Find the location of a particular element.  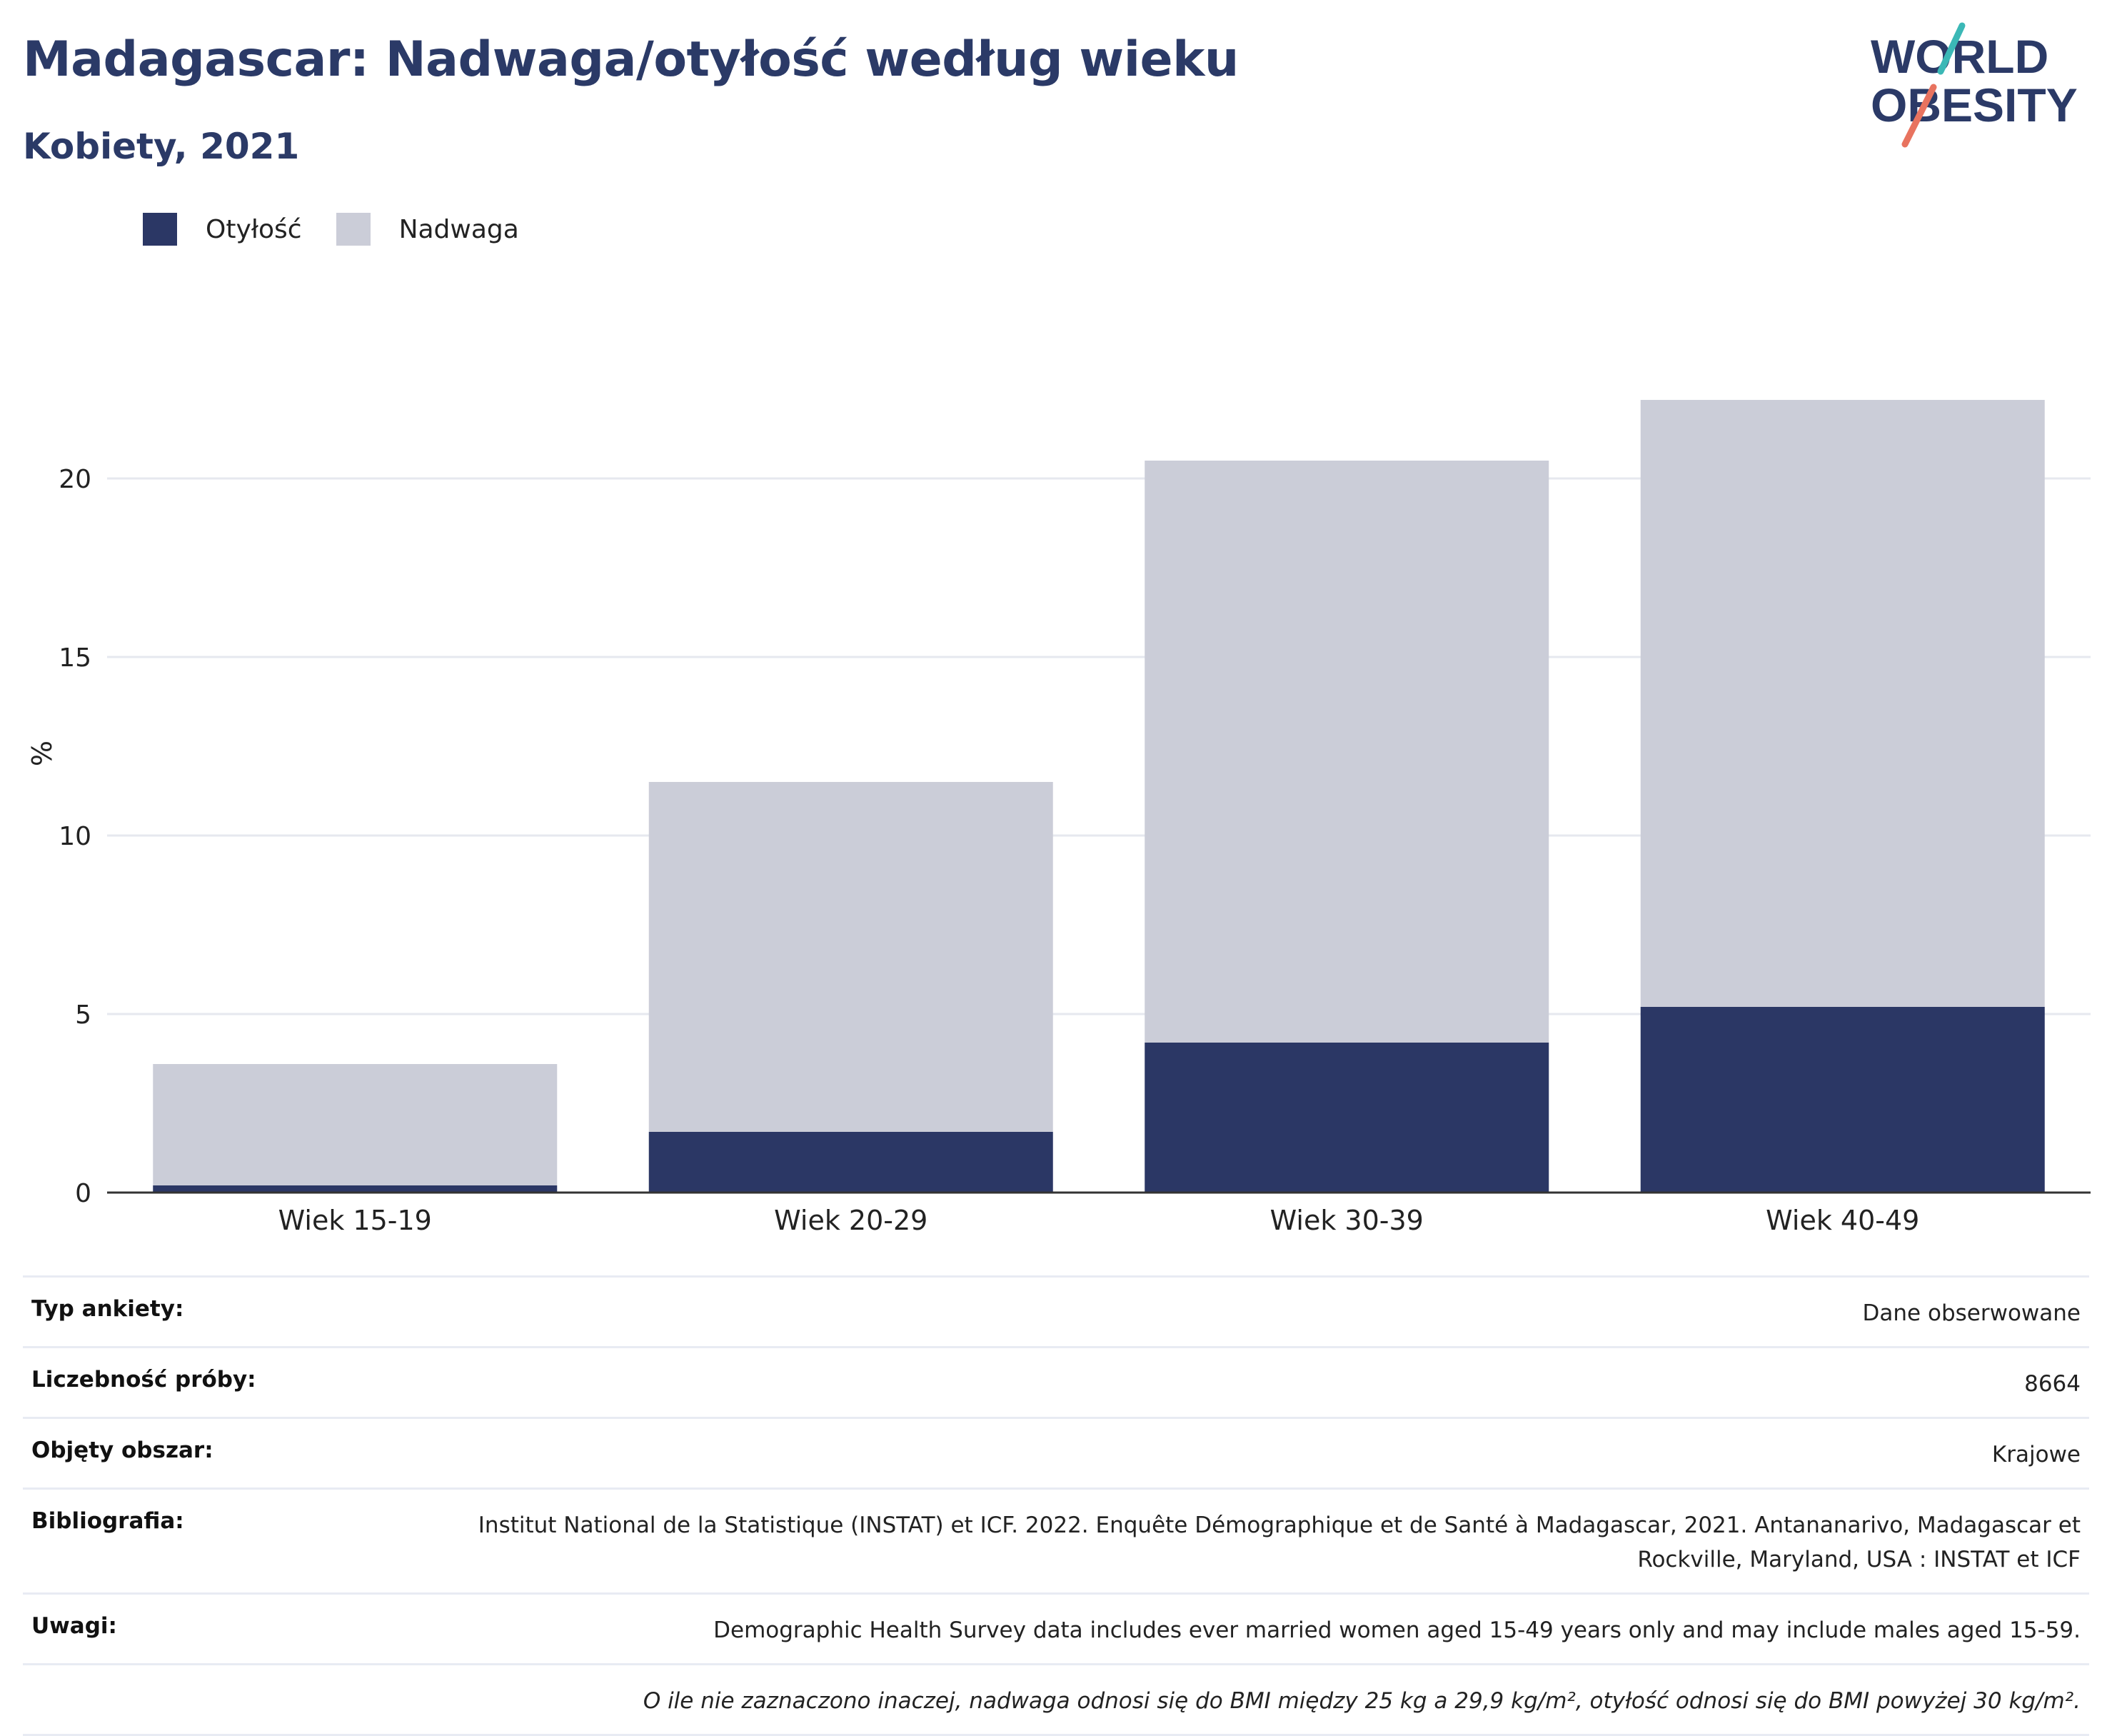

meta-row-survey-type: Typ ankiety: Dane obserwowane is located at coordinates (1056, 1310).